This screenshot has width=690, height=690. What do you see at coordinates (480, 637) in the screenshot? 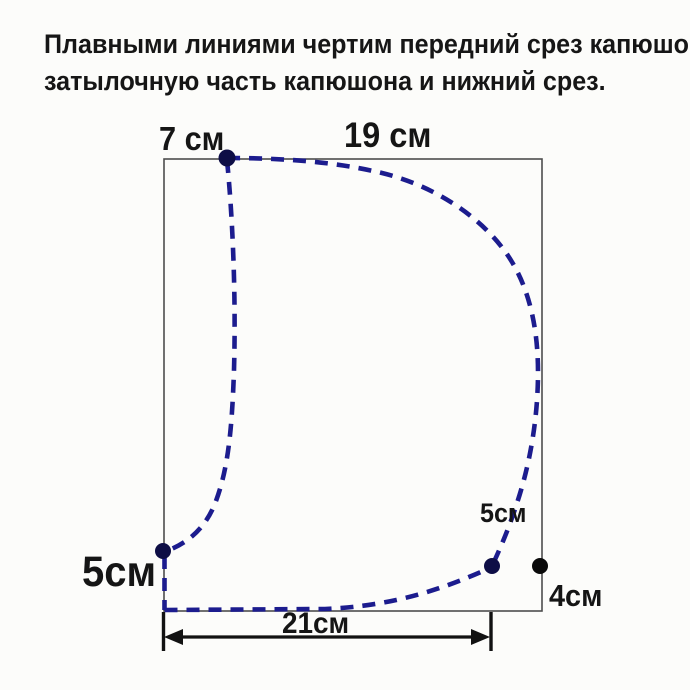
I see `dimension-arrowhead-right` at bounding box center [480, 637].